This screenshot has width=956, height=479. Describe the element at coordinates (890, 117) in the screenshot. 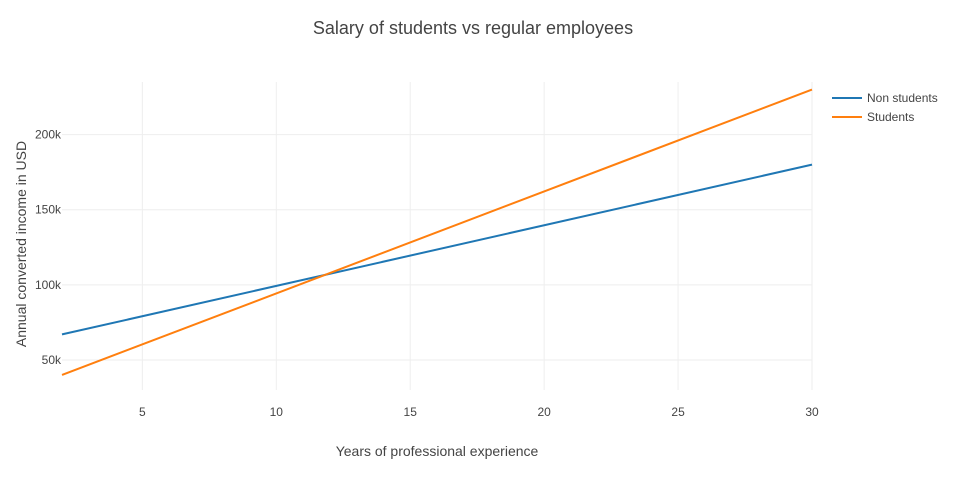

I see `legend-label: Students` at that location.